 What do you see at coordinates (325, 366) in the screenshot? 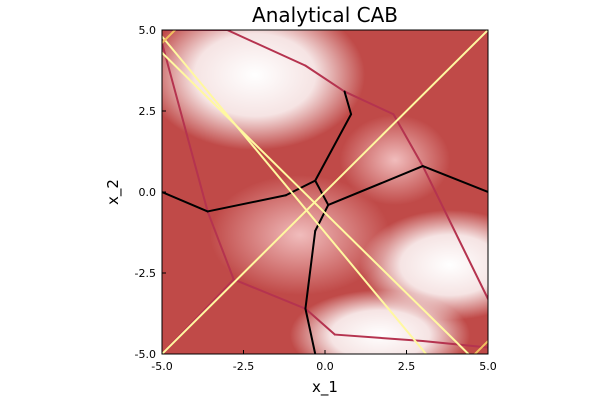
I see `x-tick-label: 0.0` at bounding box center [325, 366].